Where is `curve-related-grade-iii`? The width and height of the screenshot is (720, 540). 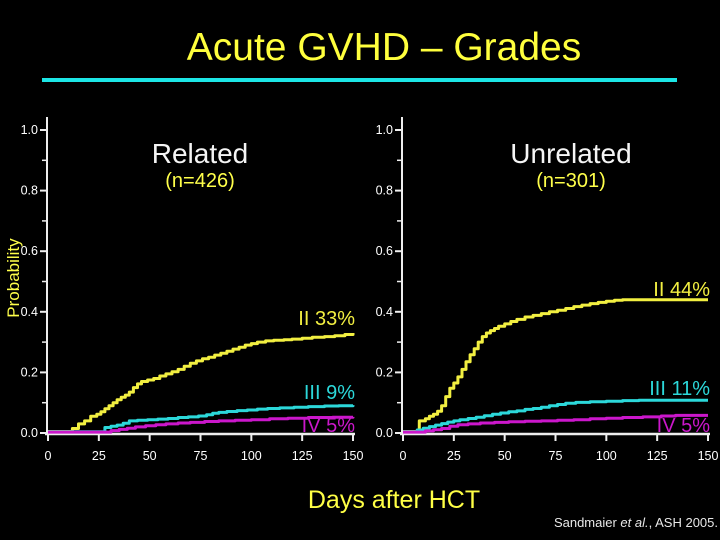
curve-related-grade-iii is located at coordinates (201, 419).